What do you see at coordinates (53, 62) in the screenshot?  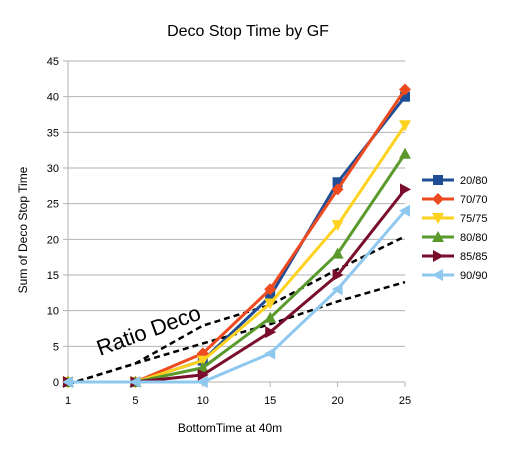 I see `y-tick-label: 45` at bounding box center [53, 62].